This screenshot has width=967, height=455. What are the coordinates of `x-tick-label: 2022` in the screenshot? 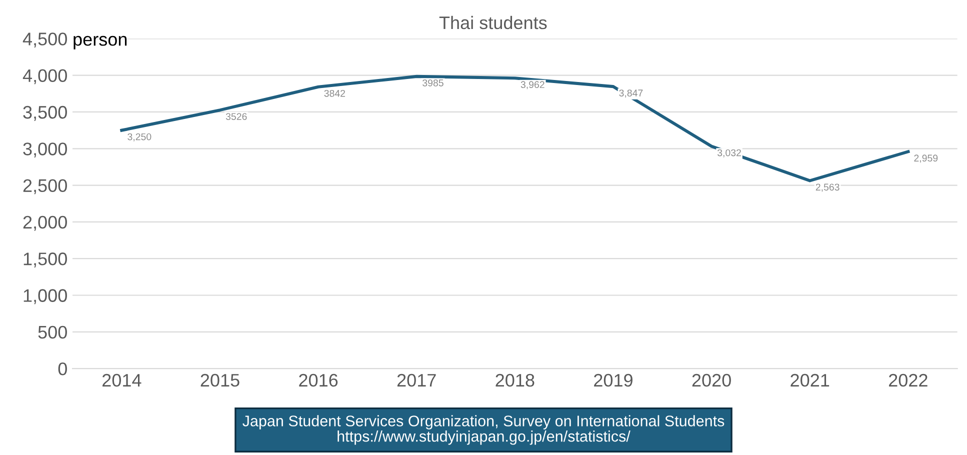 It's located at (908, 380).